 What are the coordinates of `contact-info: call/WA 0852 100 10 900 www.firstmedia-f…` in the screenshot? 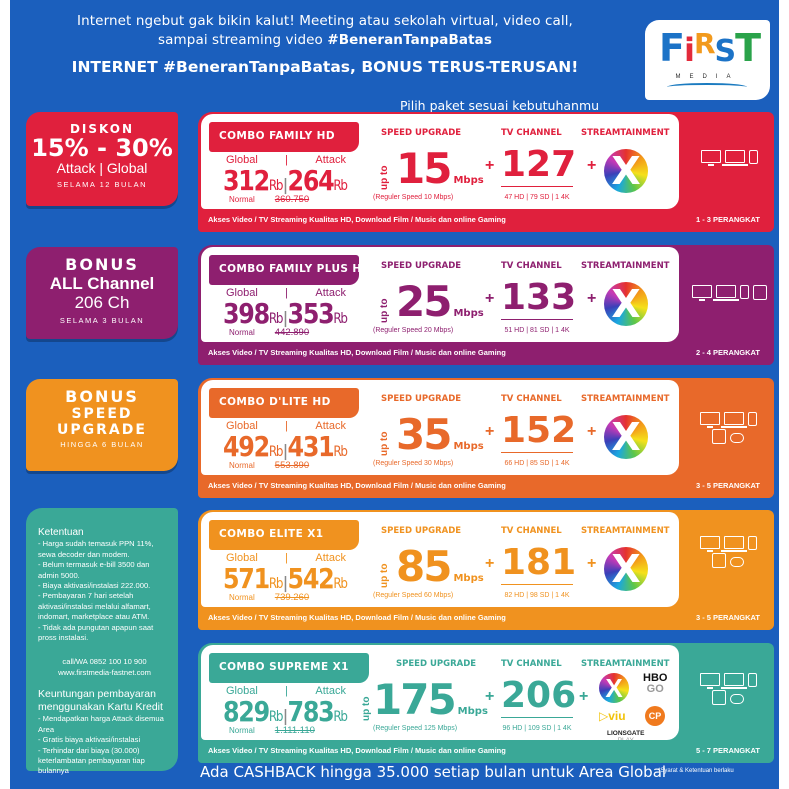 It's located at (104, 667).